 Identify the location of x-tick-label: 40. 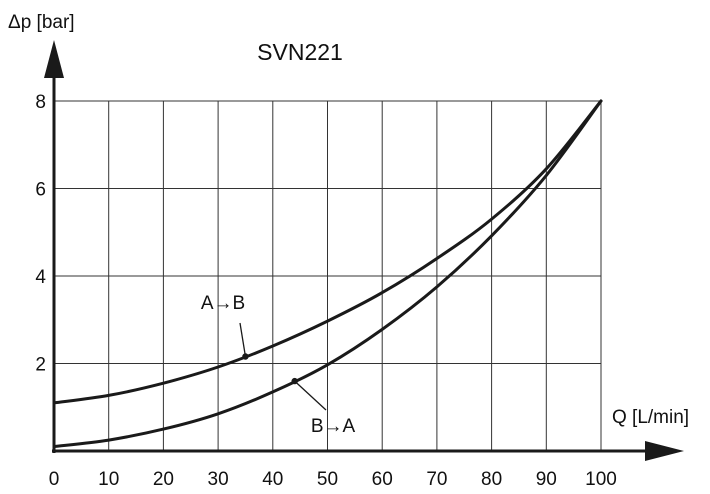
(272, 479).